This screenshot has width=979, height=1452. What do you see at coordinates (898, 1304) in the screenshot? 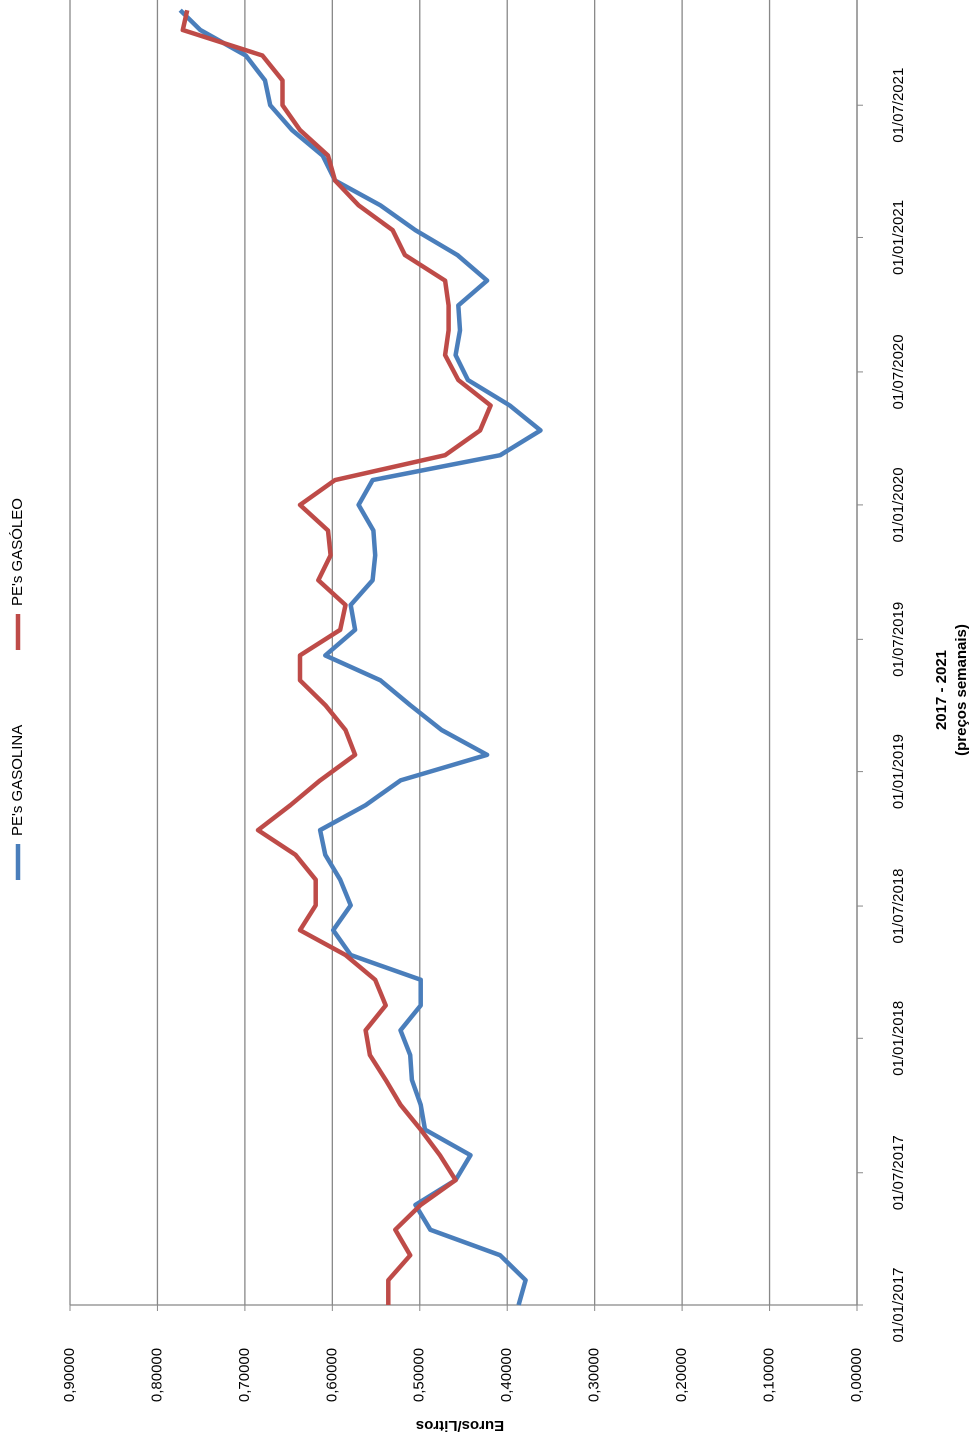
I see `x-tick-label: 01/01/2017` at bounding box center [898, 1304].